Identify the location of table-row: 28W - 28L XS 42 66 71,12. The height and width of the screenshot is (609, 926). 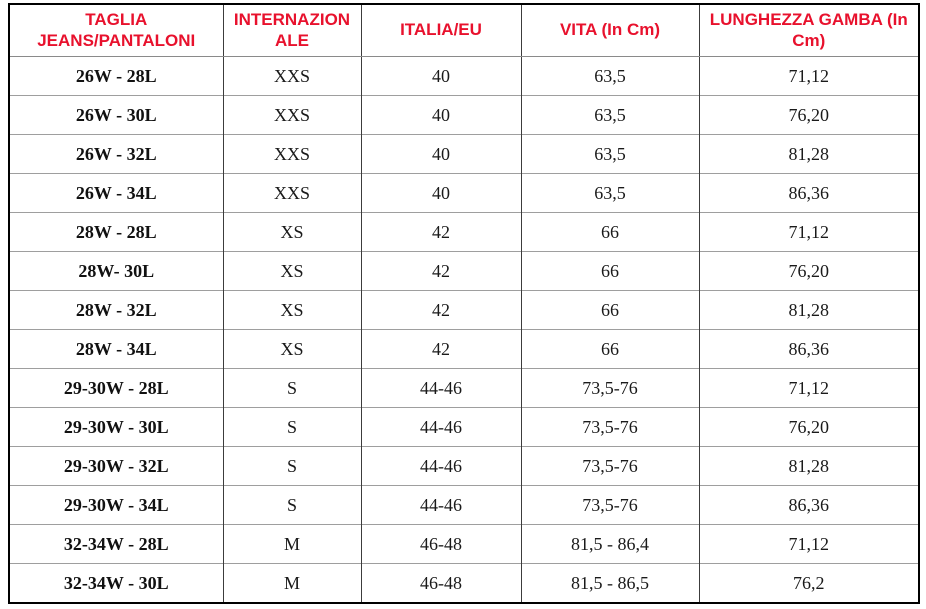
(464, 232).